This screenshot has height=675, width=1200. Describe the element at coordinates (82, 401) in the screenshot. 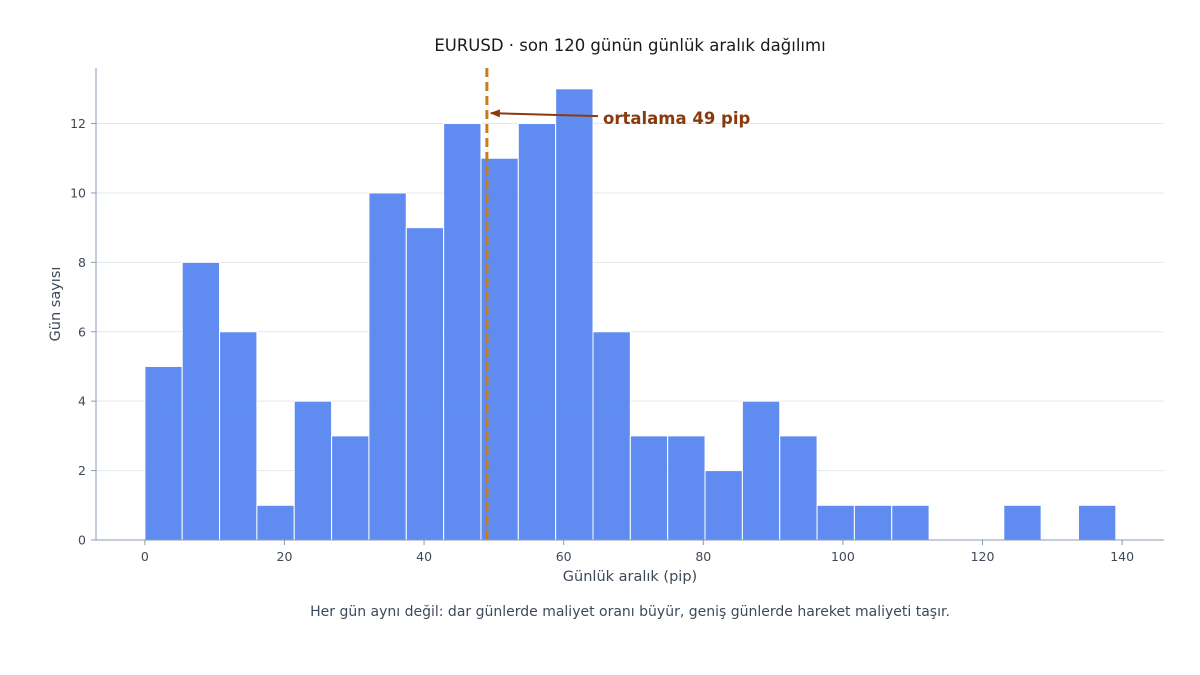

I see `y-tick-label-4: 4` at that location.